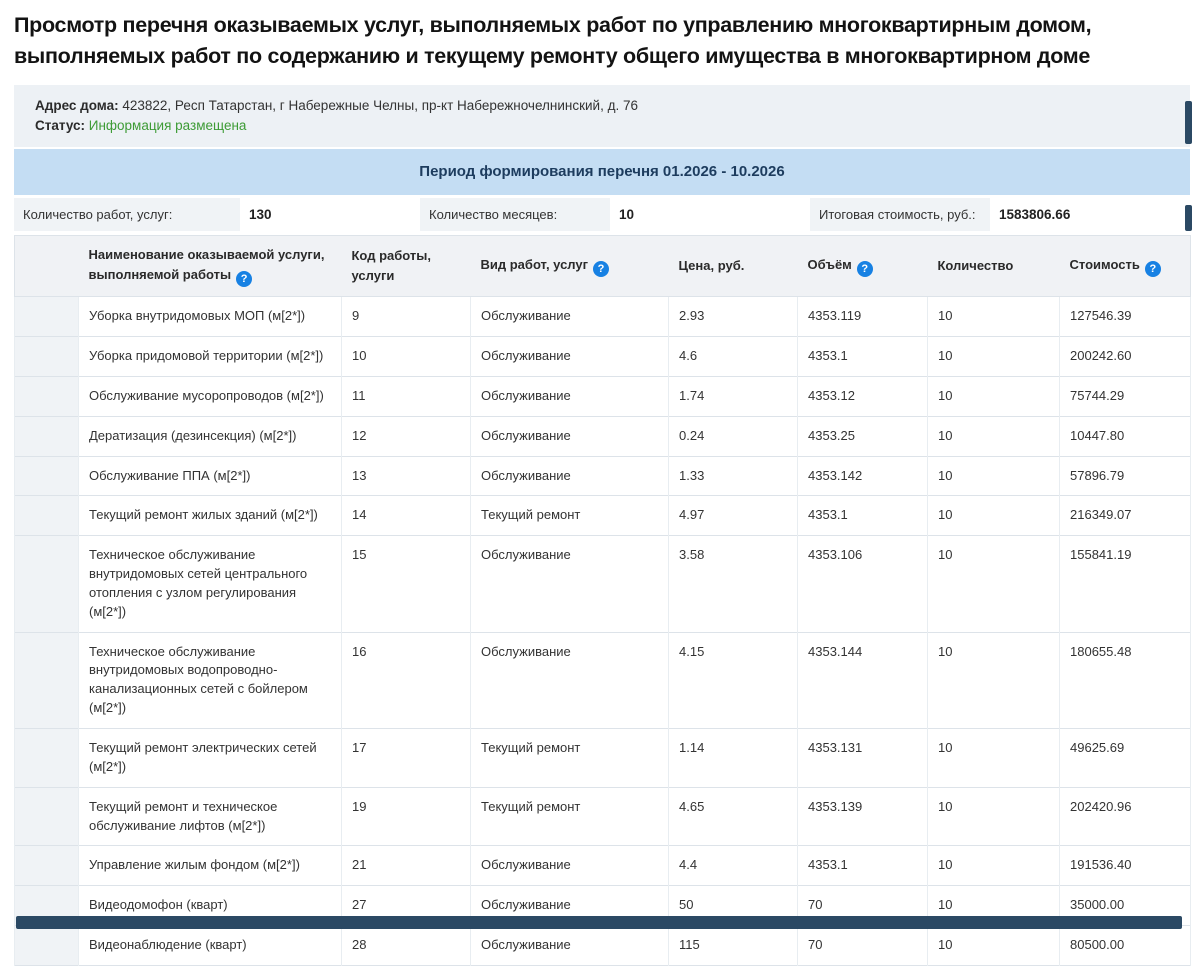 The height and width of the screenshot is (966, 1203). Describe the element at coordinates (406, 475) in the screenshot. I see `cell-code: 13` at that location.